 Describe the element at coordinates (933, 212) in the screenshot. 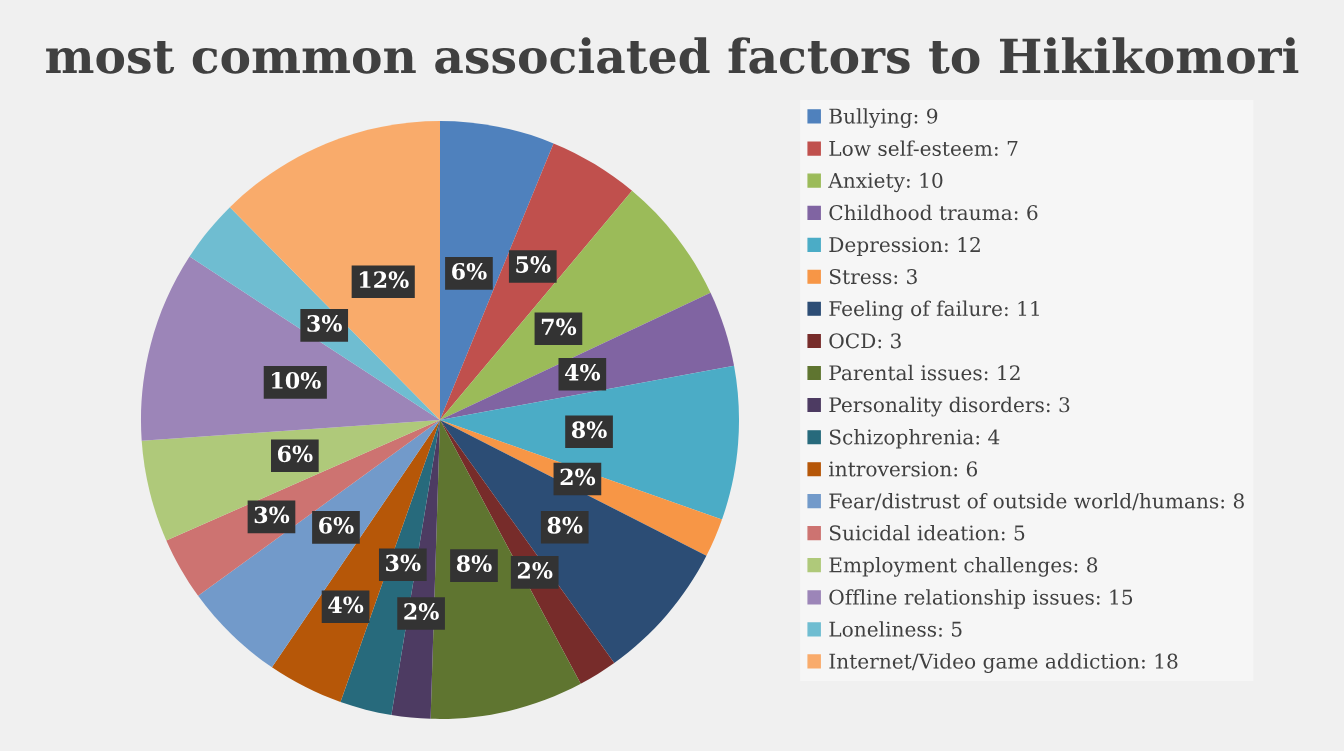

I see `legend-label: Childhood trauma: 6` at that location.